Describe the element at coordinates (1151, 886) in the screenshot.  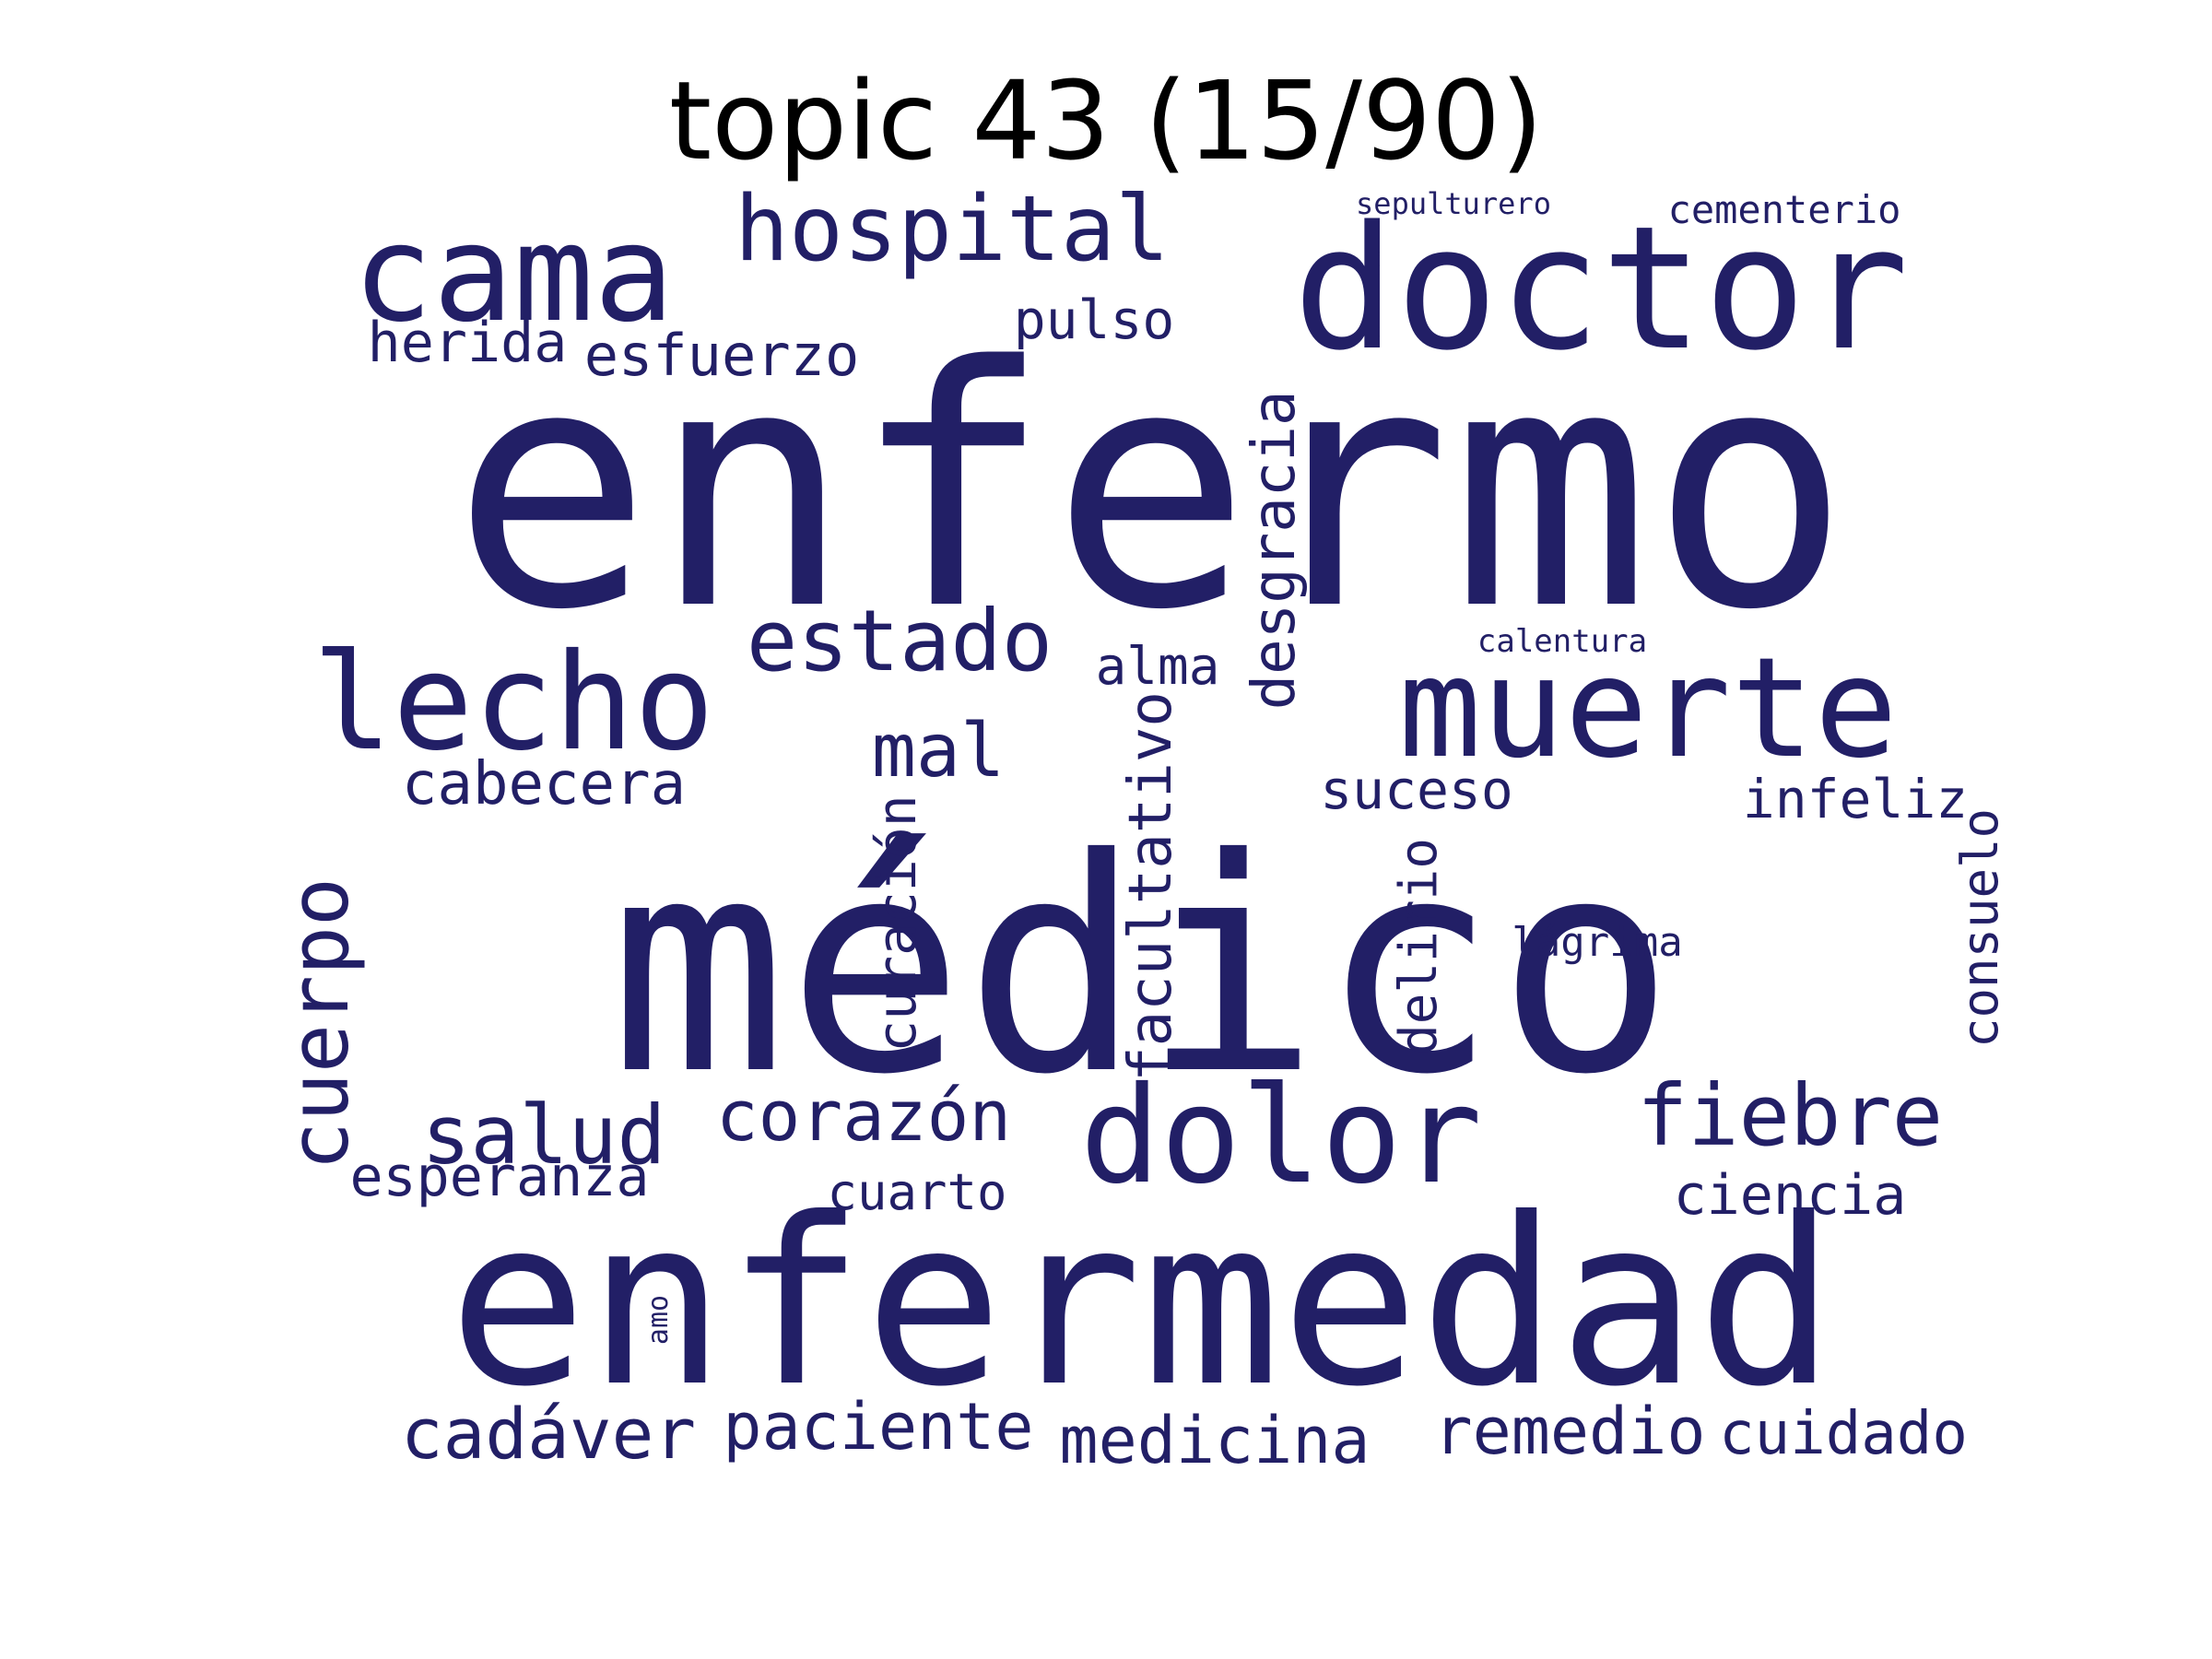
I see `word-facultativo: facultativo` at that location.